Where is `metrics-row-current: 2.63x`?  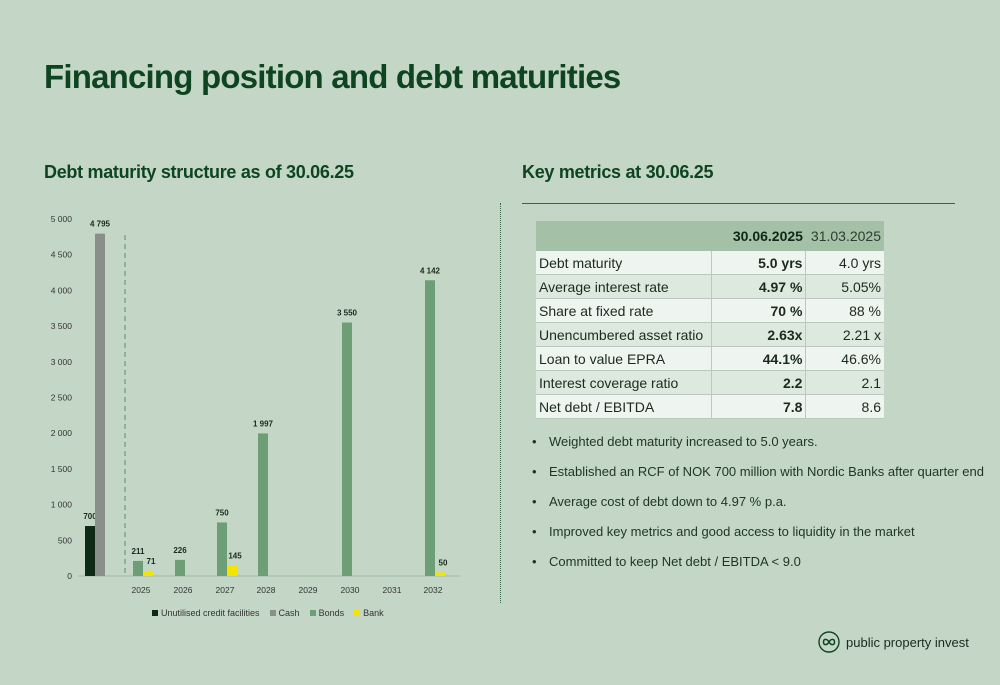
metrics-row-current: 2.63x is located at coordinates (759, 334).